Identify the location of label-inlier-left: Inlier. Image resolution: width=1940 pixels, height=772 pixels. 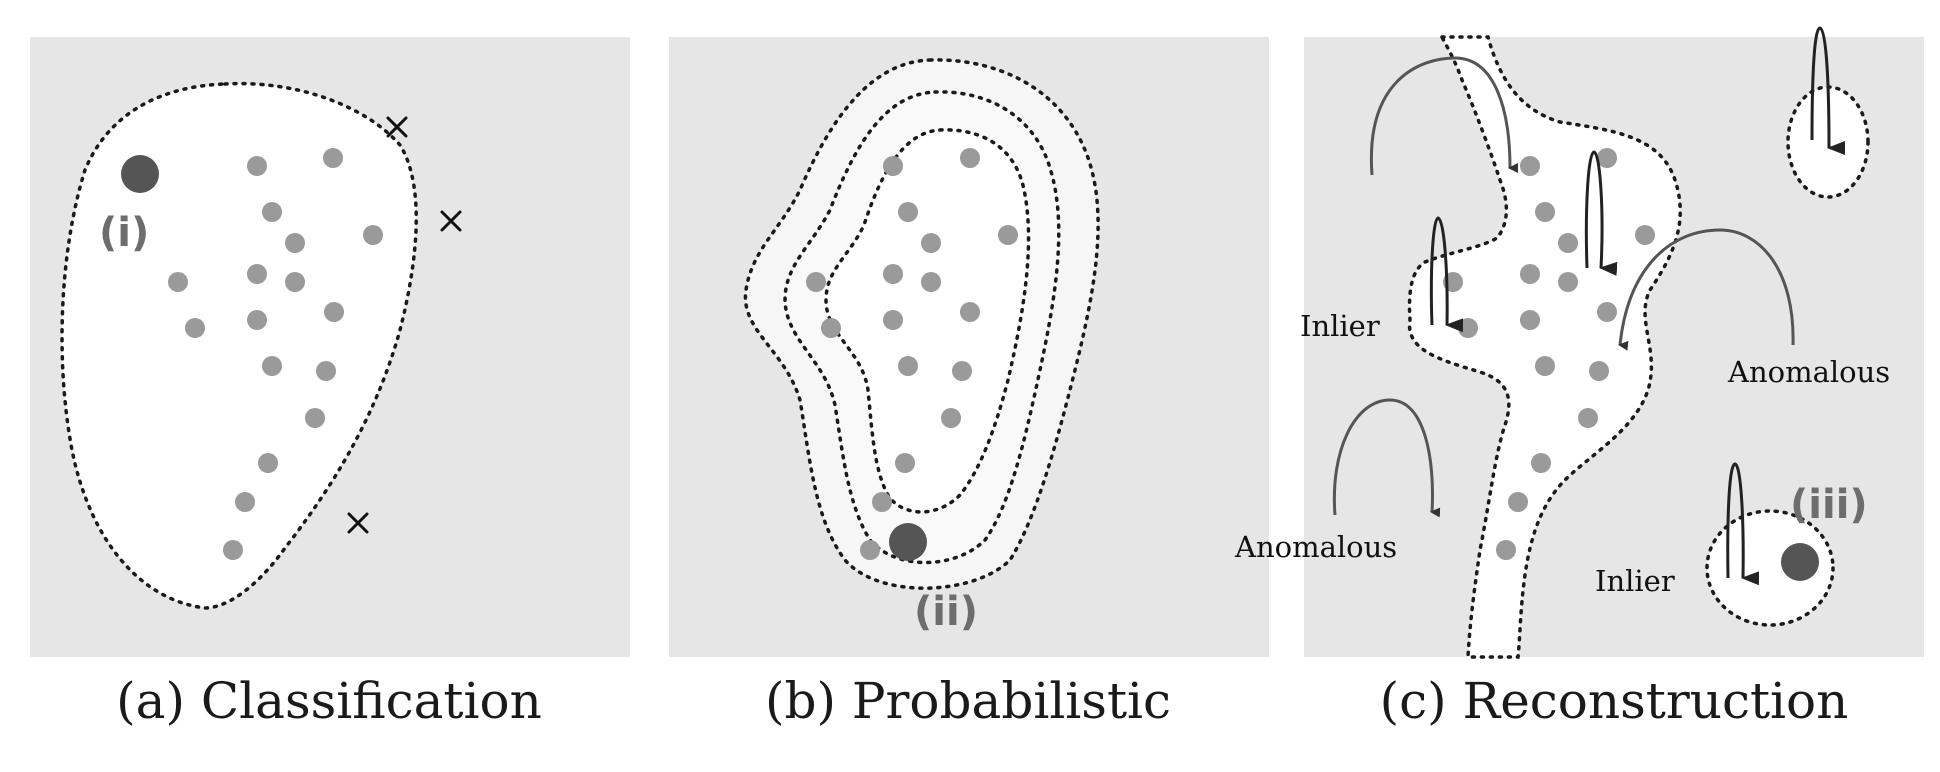
(1340, 326).